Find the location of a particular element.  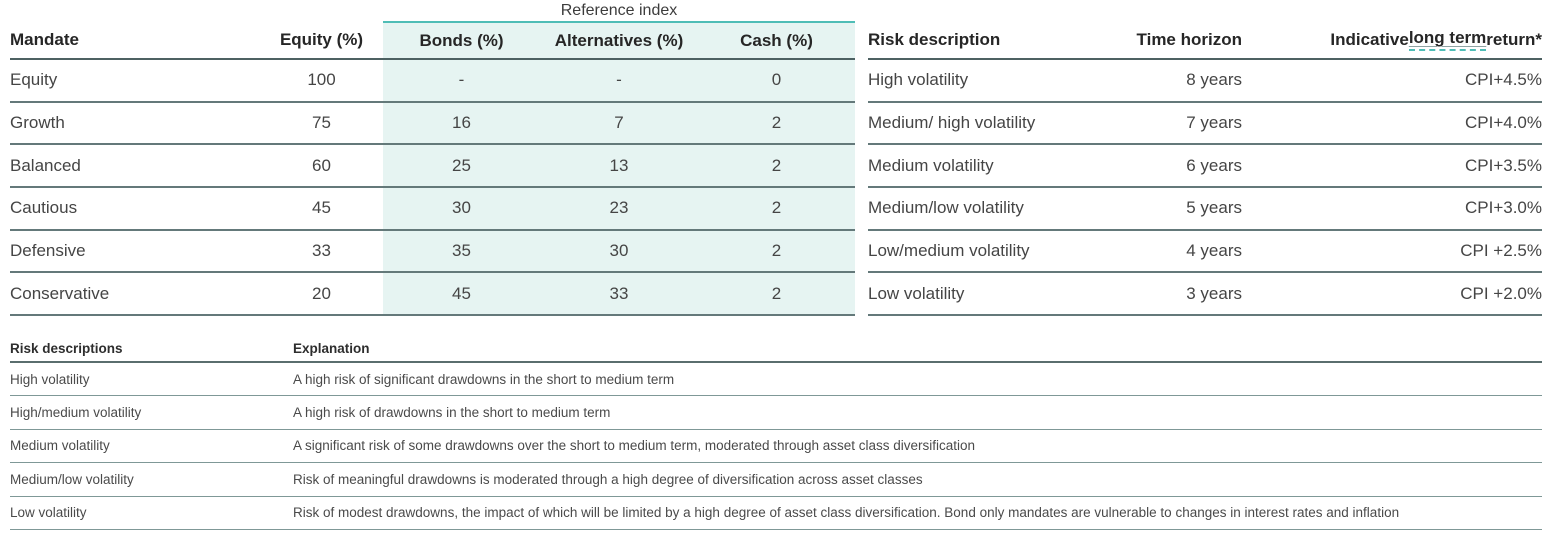

indicative-return-cell: CPI+4.5% is located at coordinates (1392, 81).